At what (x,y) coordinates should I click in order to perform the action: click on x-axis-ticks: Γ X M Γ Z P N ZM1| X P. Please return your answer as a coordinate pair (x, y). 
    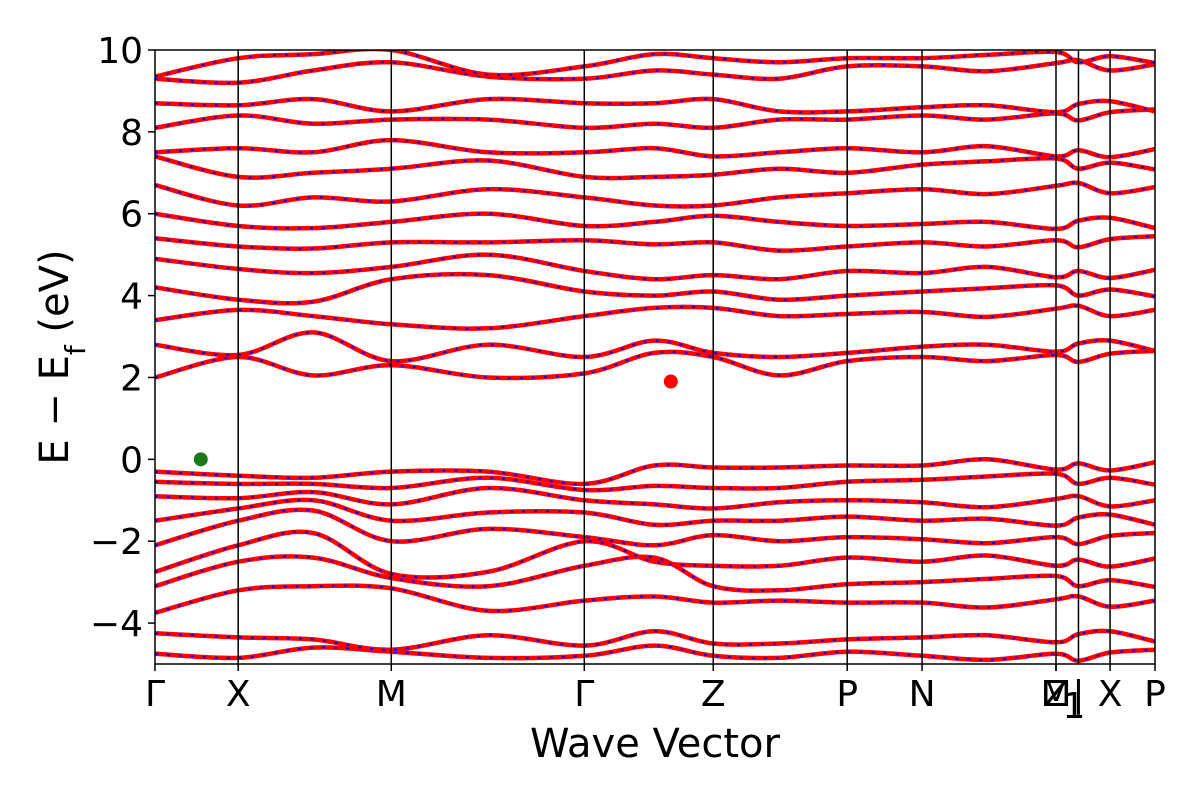
    Looking at the image, I should click on (655, 695).